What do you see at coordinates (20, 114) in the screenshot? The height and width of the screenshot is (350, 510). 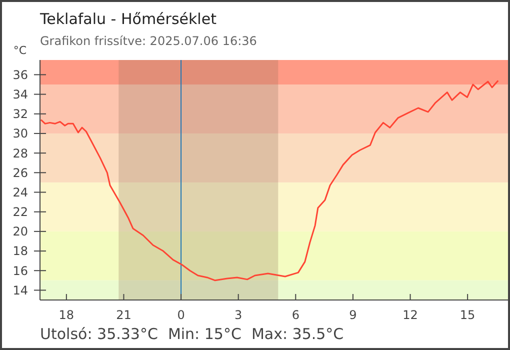 I see `y-tick-label: 32` at bounding box center [20, 114].